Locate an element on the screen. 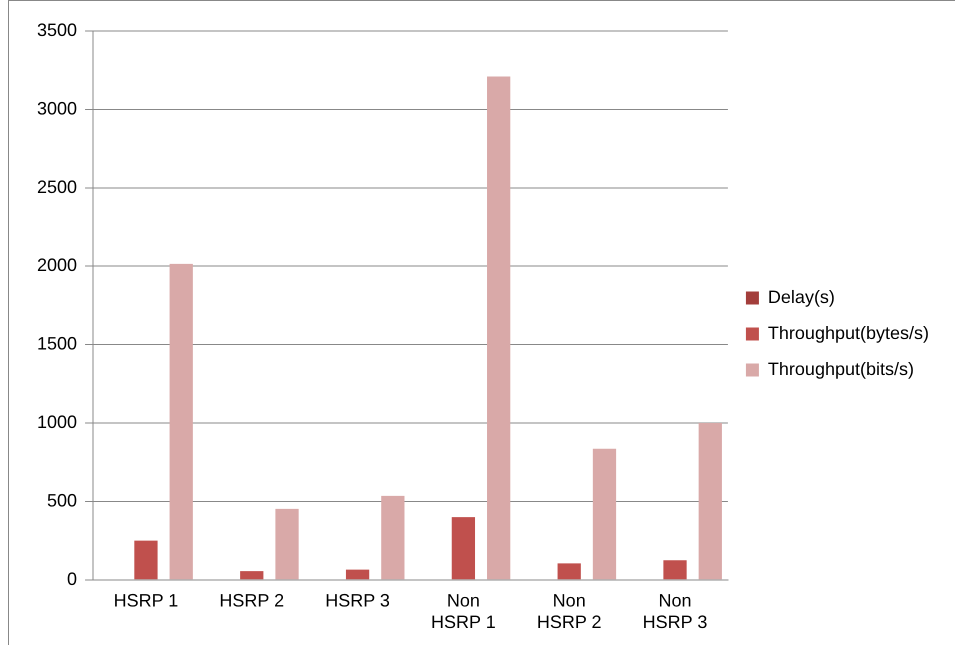 Image resolution: width=955 pixels, height=645 pixels. y-tick-label: 2500 is located at coordinates (57, 186).